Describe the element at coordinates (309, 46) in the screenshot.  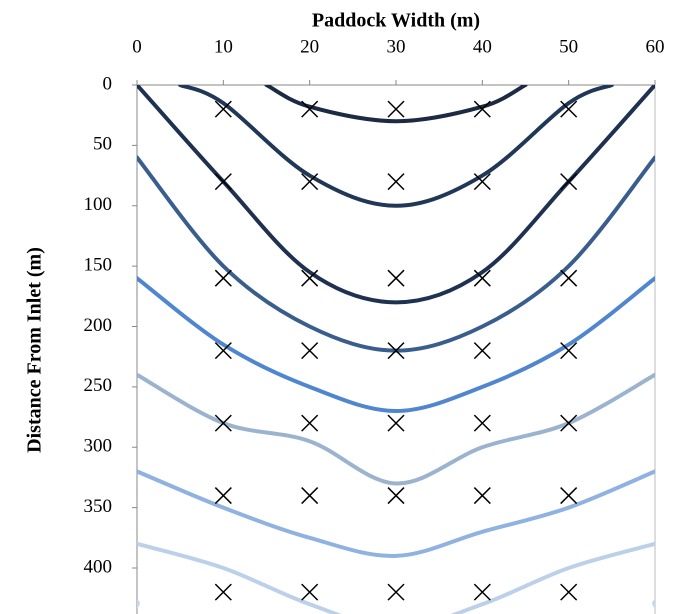
I see `x-tick-label: 20` at that location.